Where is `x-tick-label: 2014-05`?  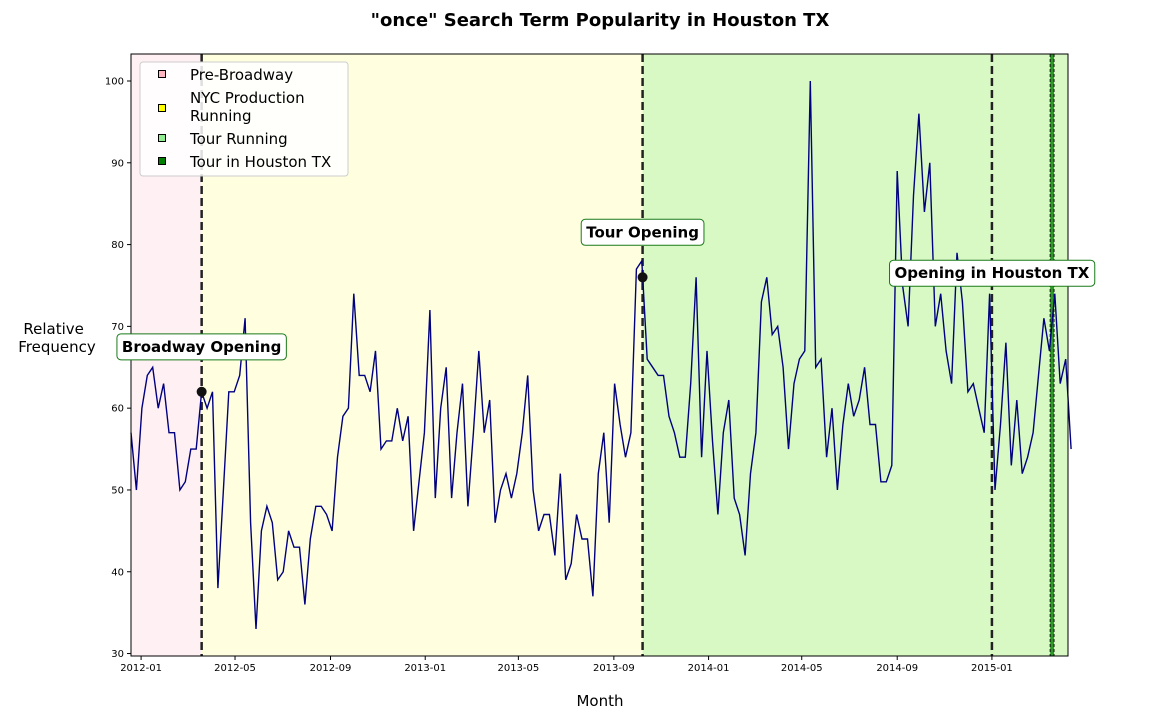
x-tick-label: 2014-05 is located at coordinates (802, 668).